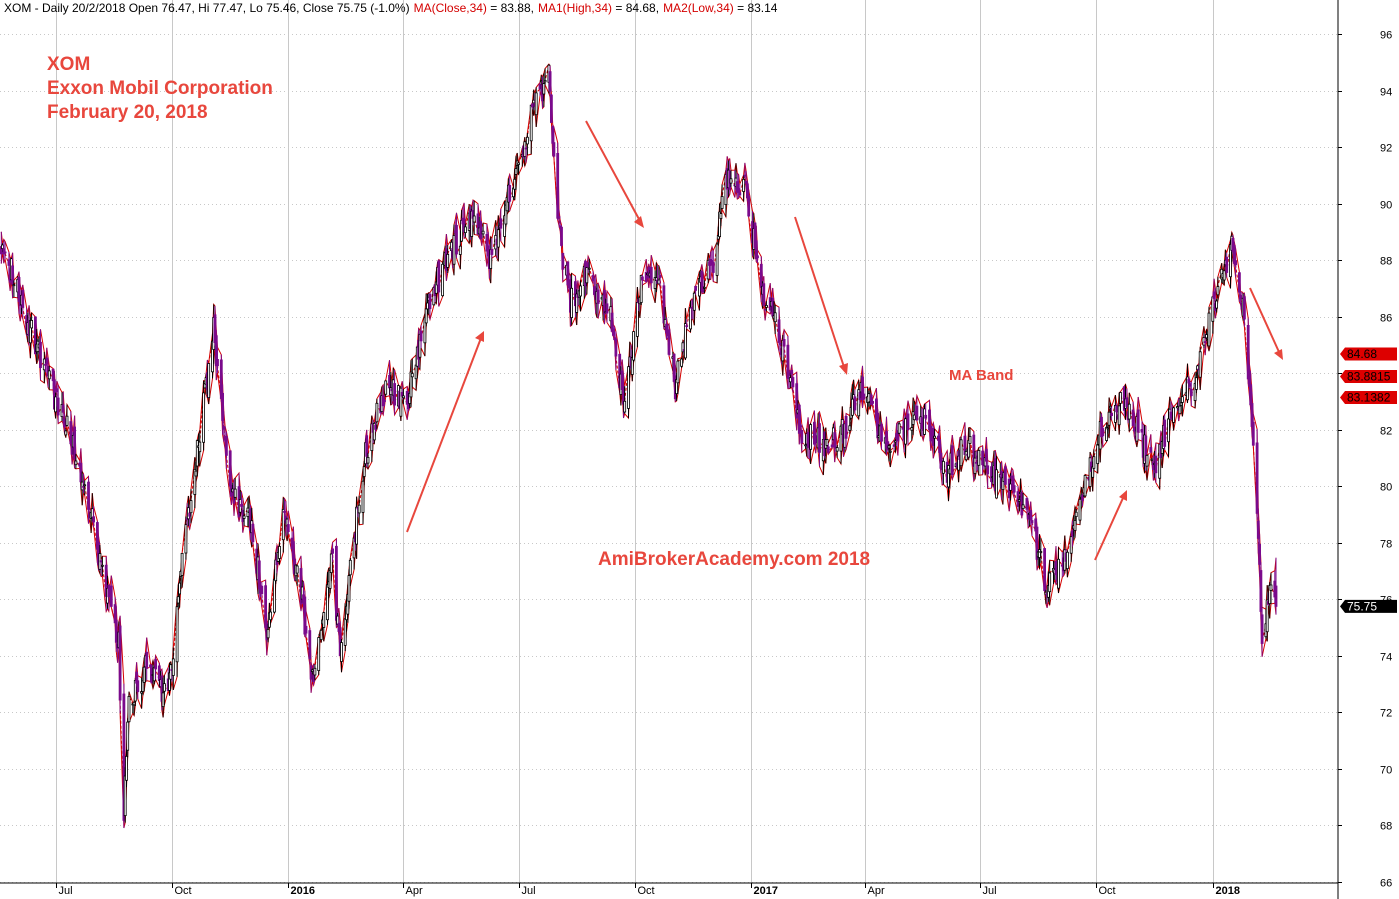 The width and height of the screenshot is (1399, 899). I want to click on header-ma-label: MA(Close,34), so click(450, 8).